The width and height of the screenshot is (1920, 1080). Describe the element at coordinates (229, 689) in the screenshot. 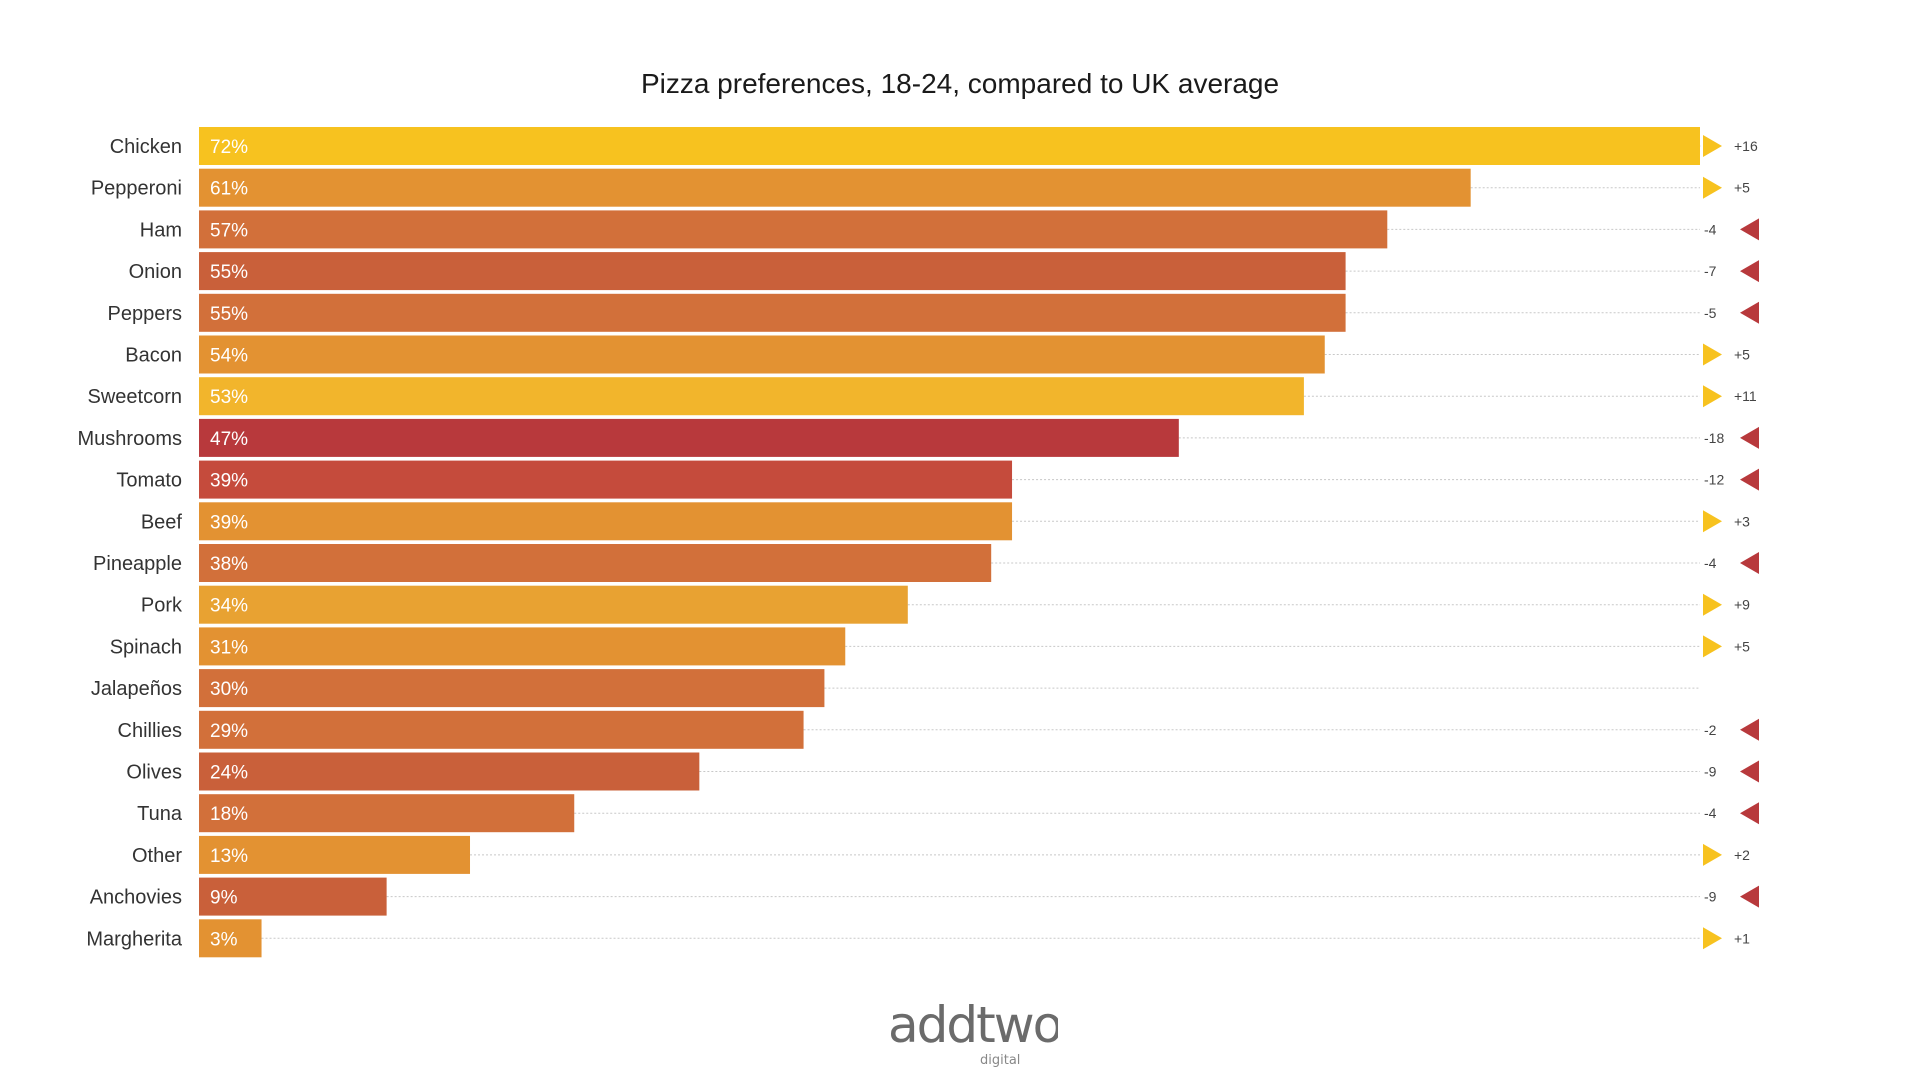

I see `value-label: 30%` at that location.